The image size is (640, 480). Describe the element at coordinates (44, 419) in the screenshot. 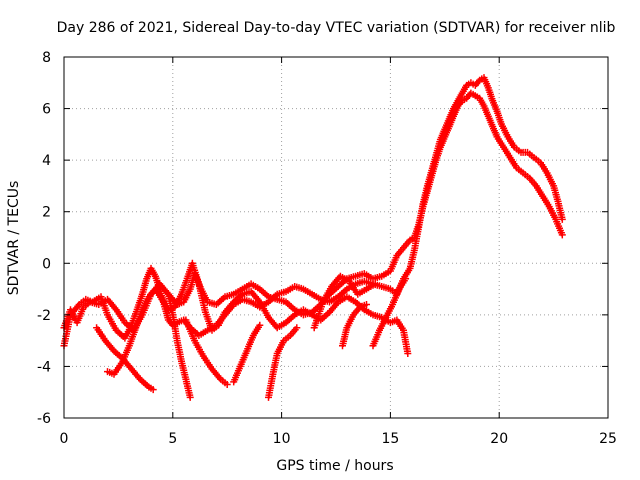

I see `y-tick-label: -6` at that location.